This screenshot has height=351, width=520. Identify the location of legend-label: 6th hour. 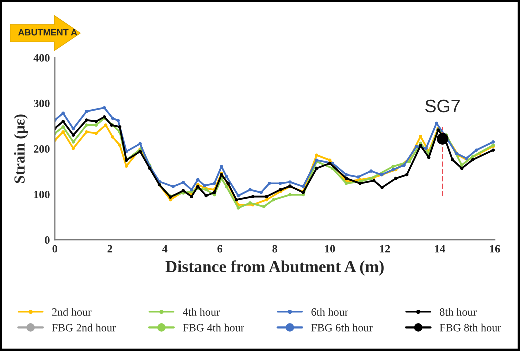
(330, 312).